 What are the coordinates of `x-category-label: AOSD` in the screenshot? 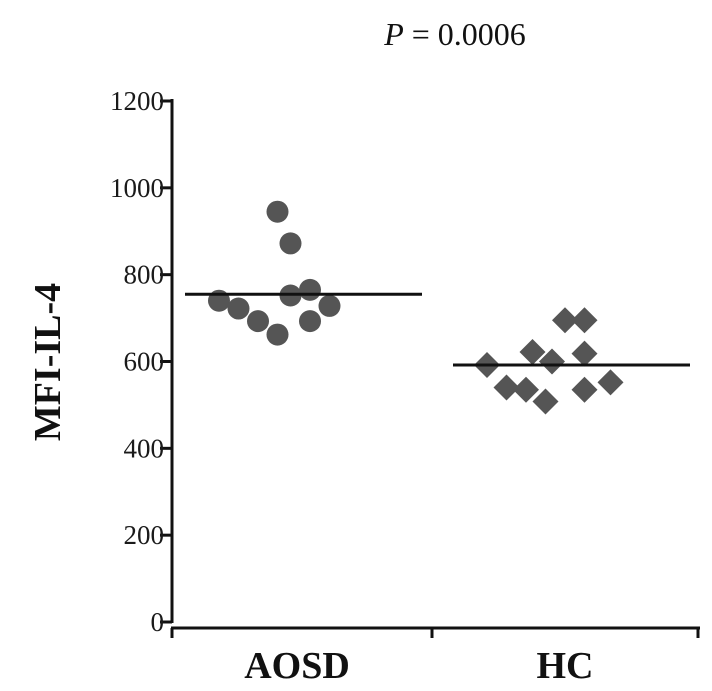 It's located at (297, 666).